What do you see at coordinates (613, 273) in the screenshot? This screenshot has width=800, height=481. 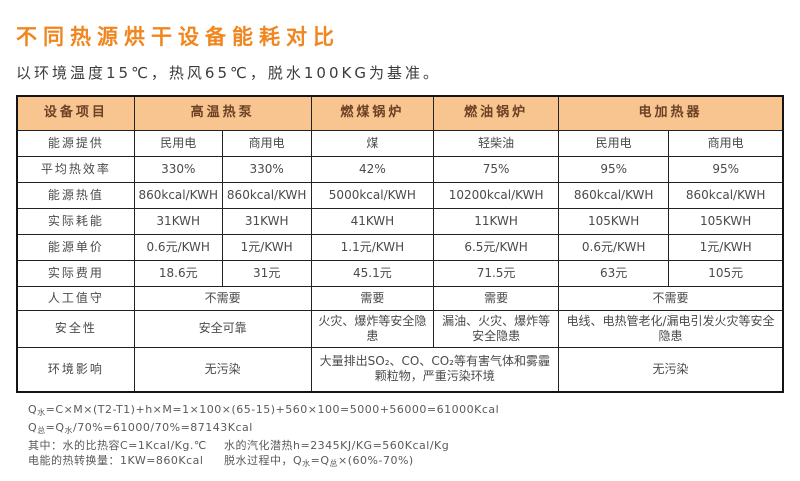 I see `table-cell: 63元` at bounding box center [613, 273].